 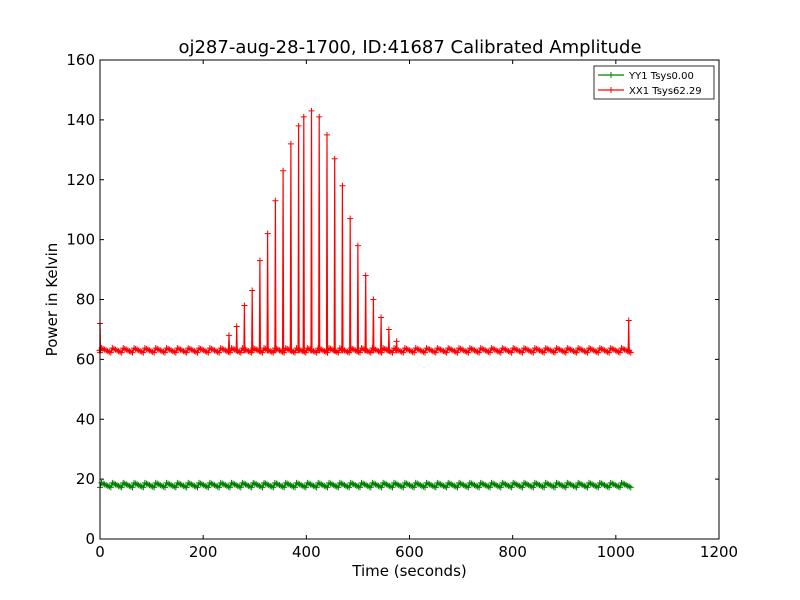 What do you see at coordinates (616, 552) in the screenshot?
I see `x-tick-label: 1000` at bounding box center [616, 552].